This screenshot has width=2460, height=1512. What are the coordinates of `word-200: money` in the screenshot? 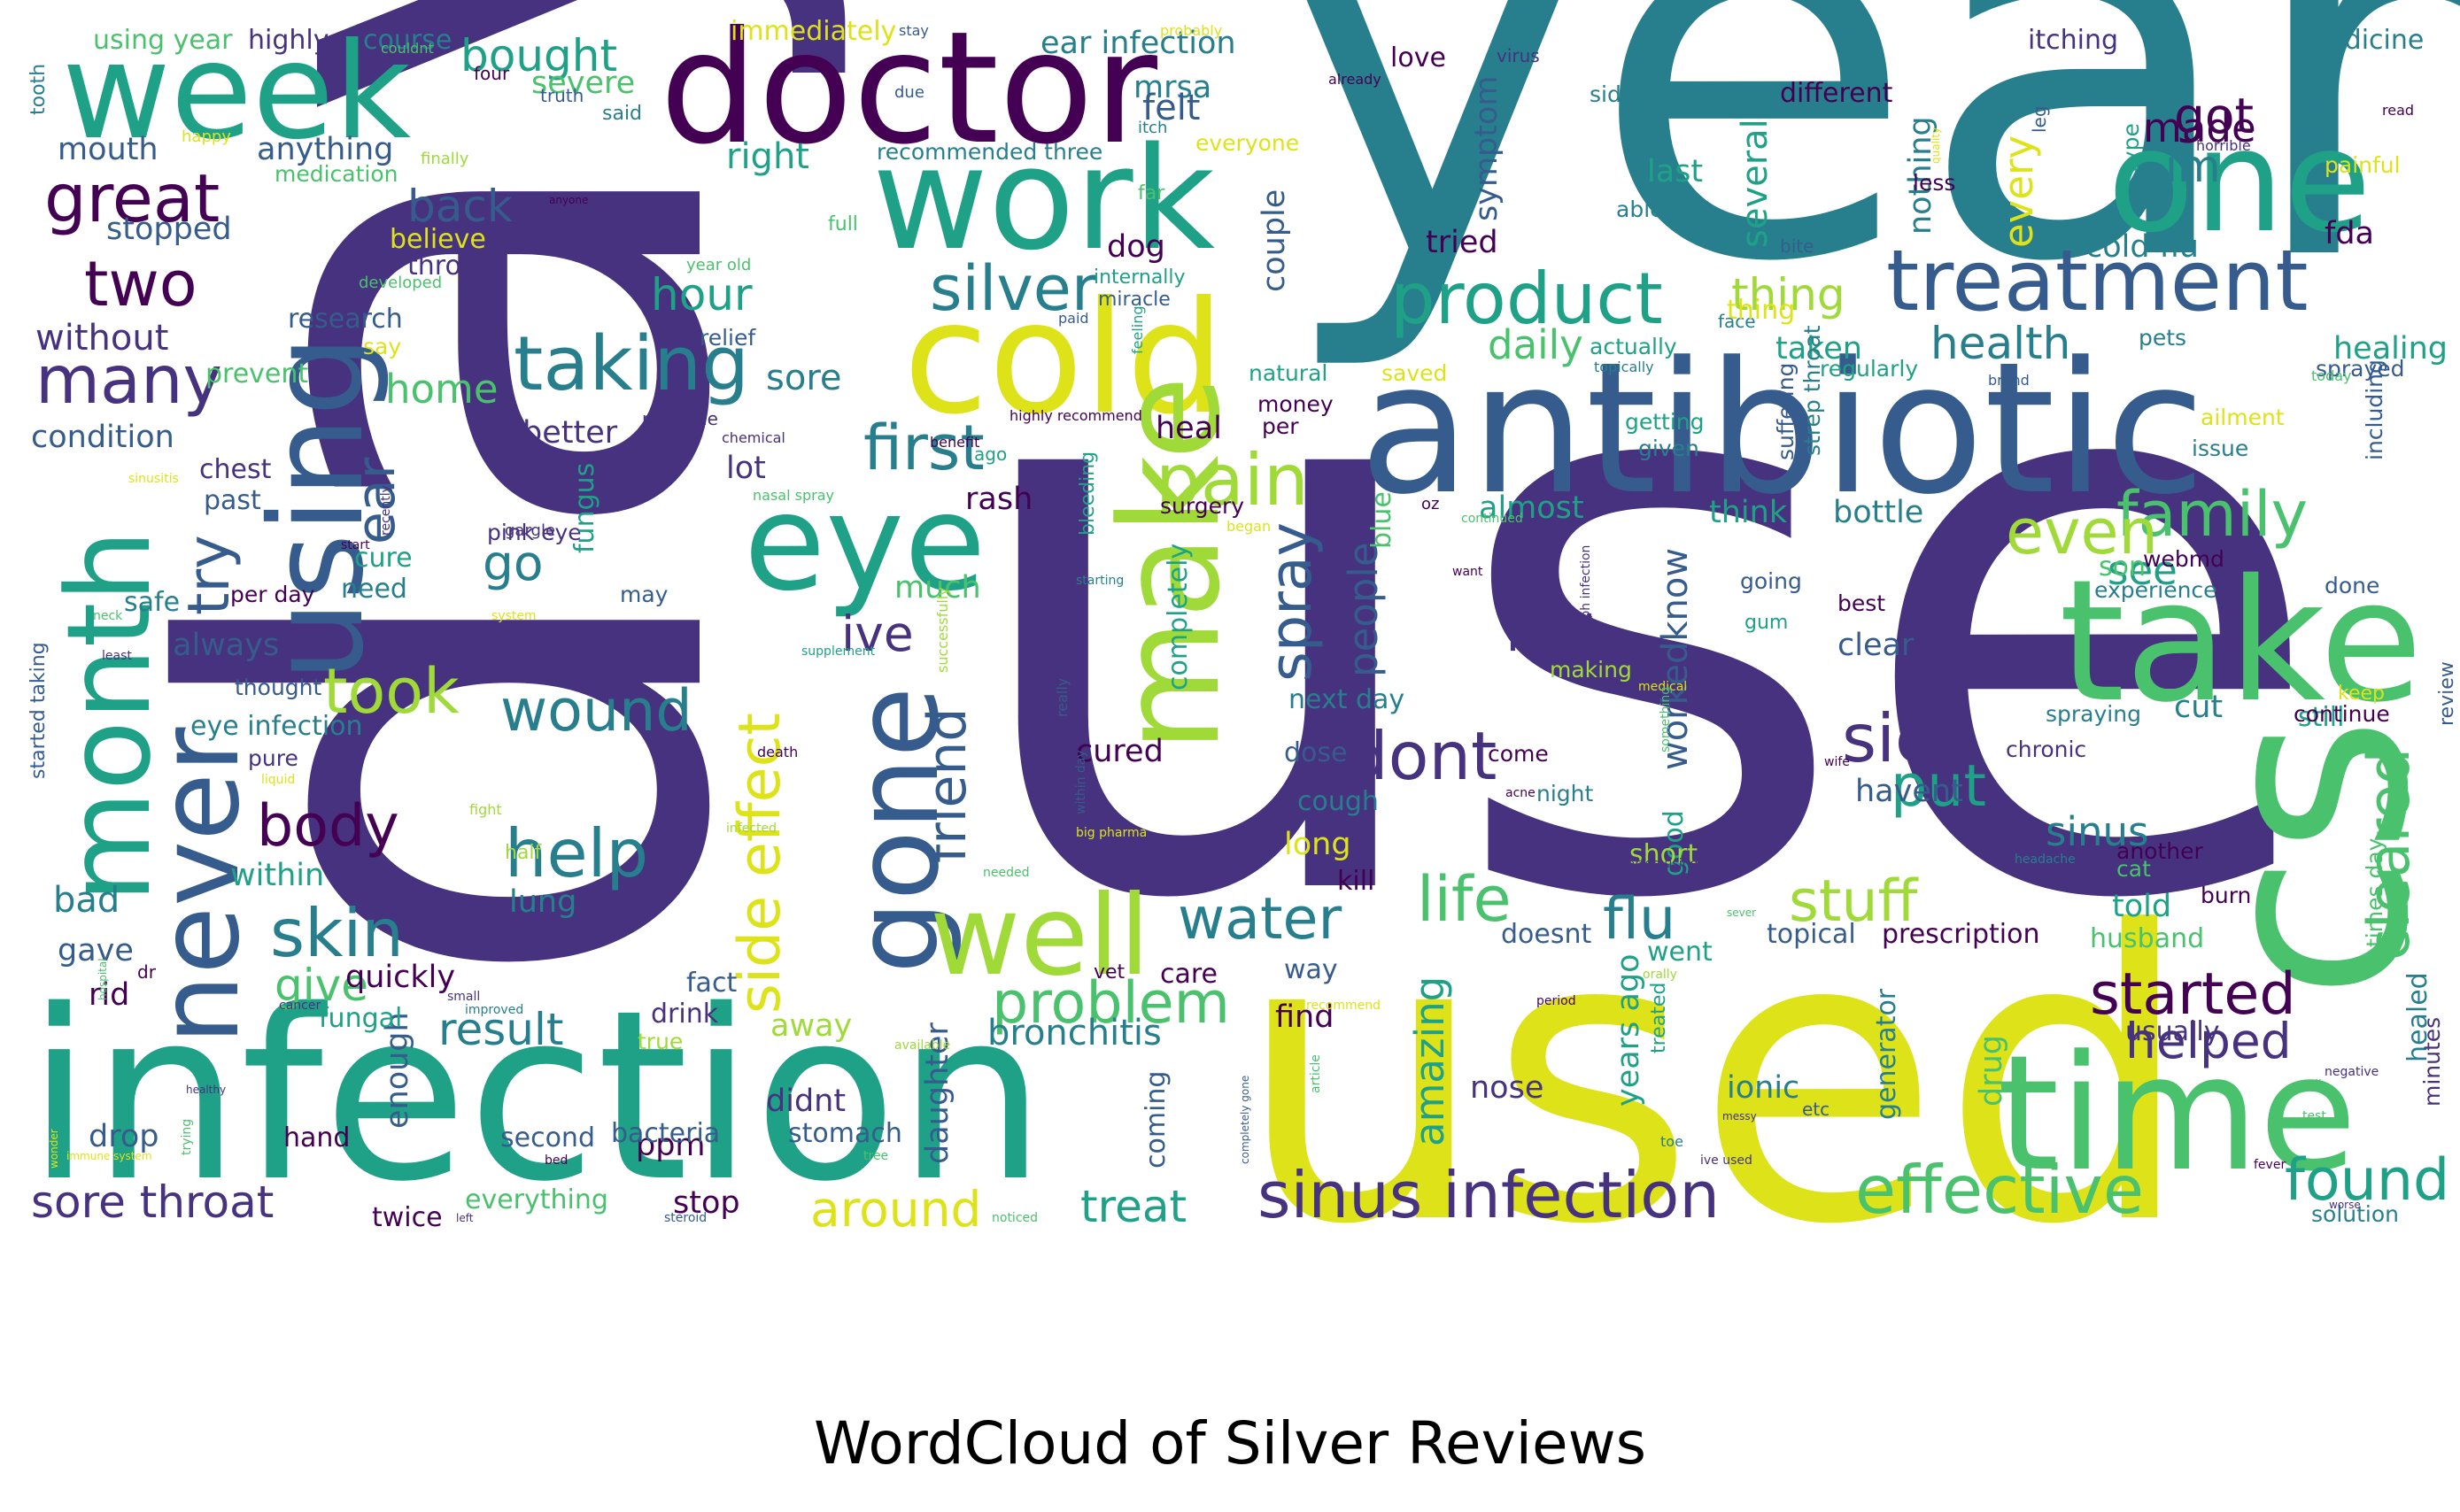 It's located at (1295, 404).